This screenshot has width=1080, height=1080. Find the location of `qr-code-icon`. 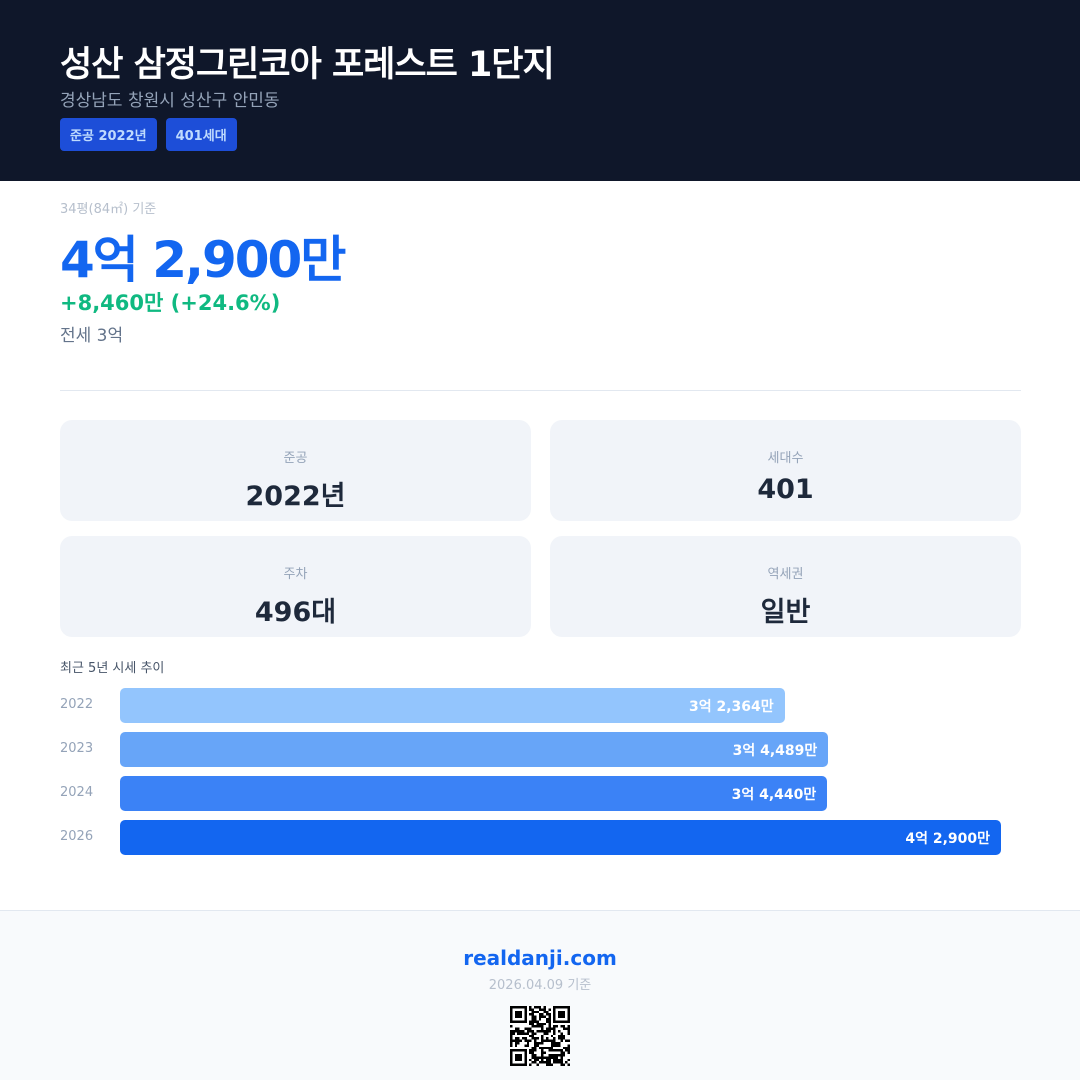

qr-code-icon is located at coordinates (540, 1036).